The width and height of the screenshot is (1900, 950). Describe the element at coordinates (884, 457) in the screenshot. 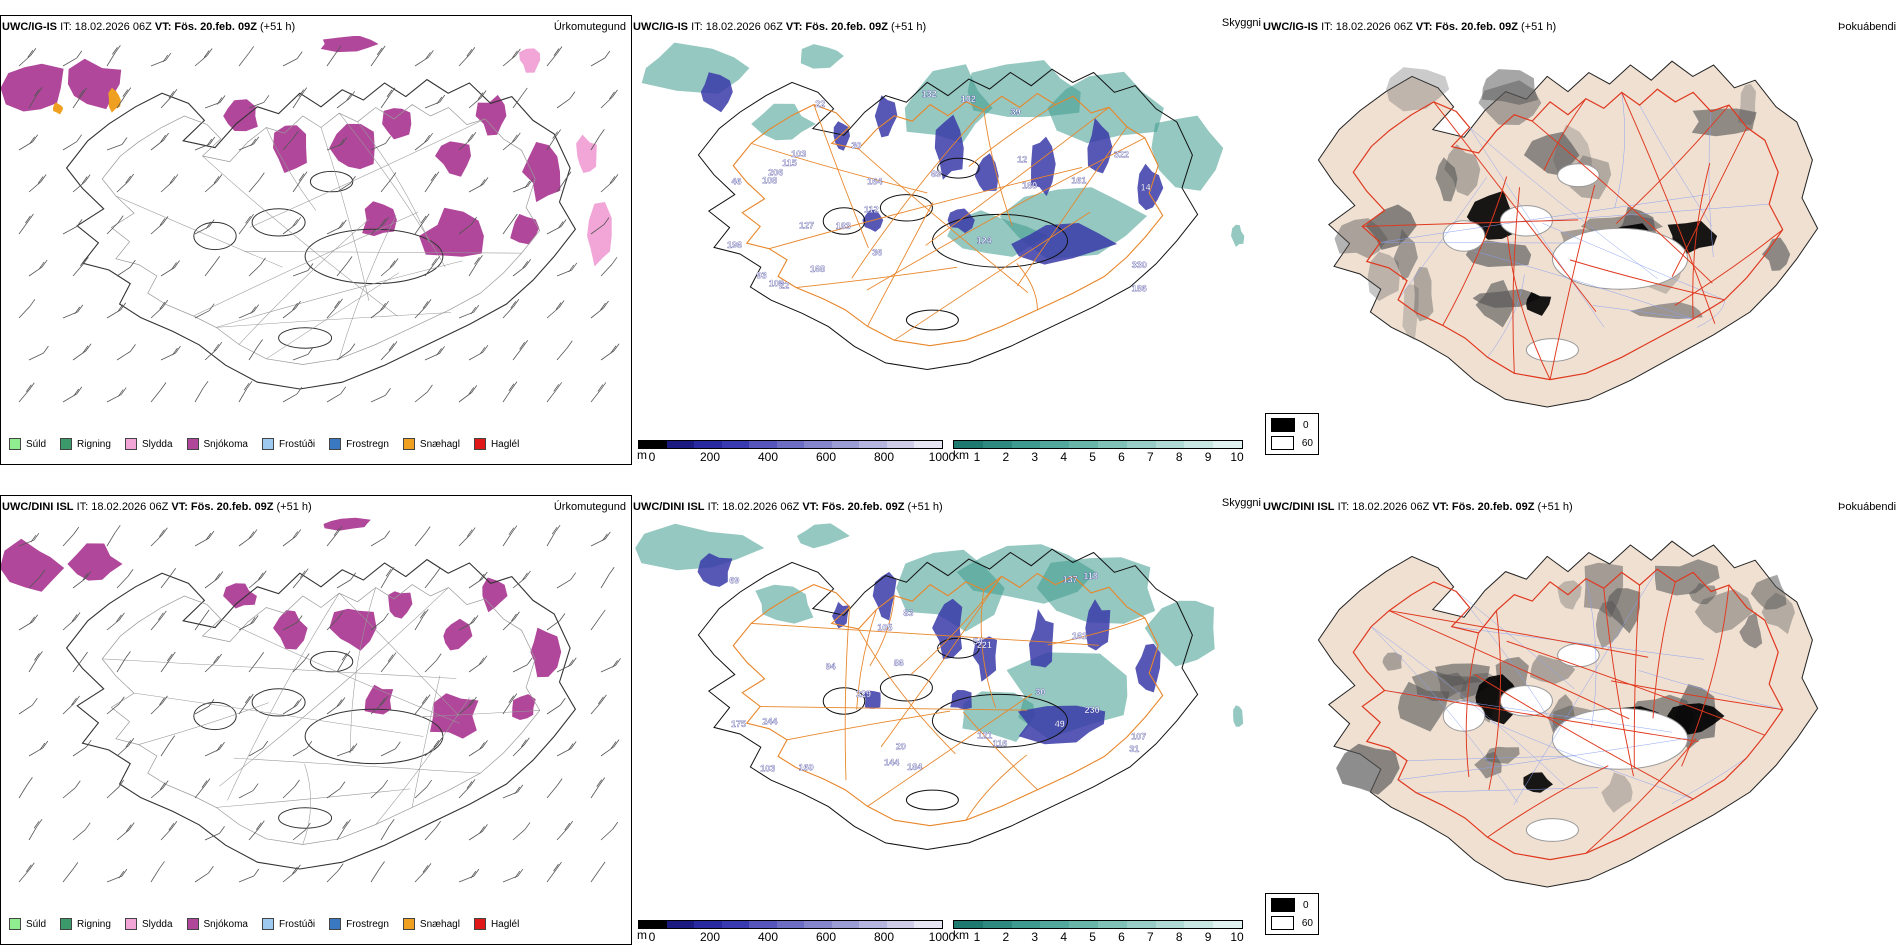

I see `ceiling-tick-label: 800` at that location.